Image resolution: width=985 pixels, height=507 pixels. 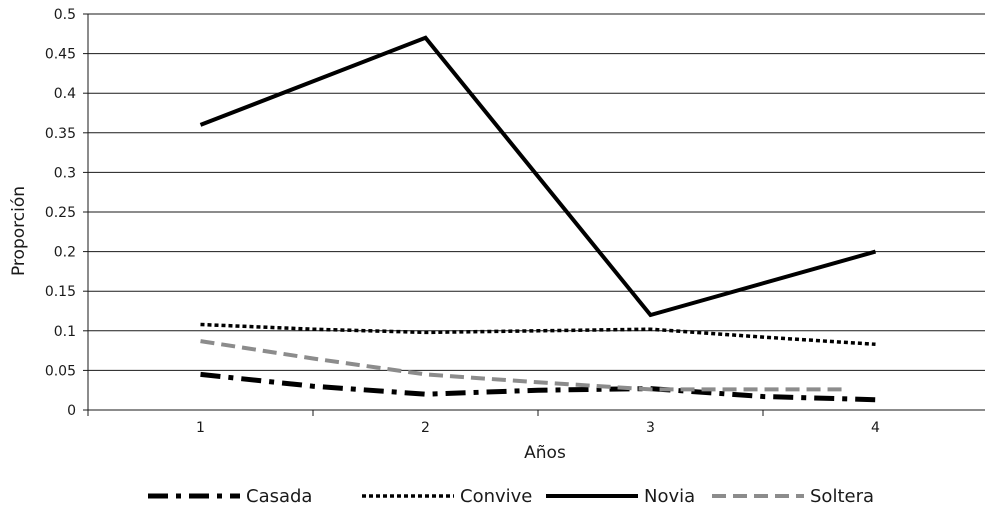 What do you see at coordinates (842, 496) in the screenshot?
I see `legend-label-soltera: Soltera` at bounding box center [842, 496].